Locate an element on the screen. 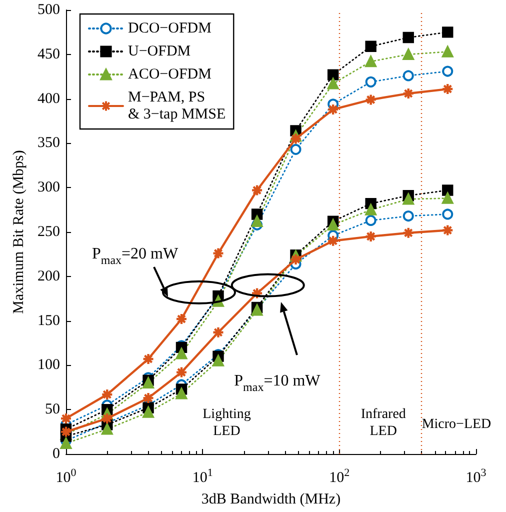  y-axis-title: Maximum Bit Rate (Mbps) is located at coordinates (19, 232).